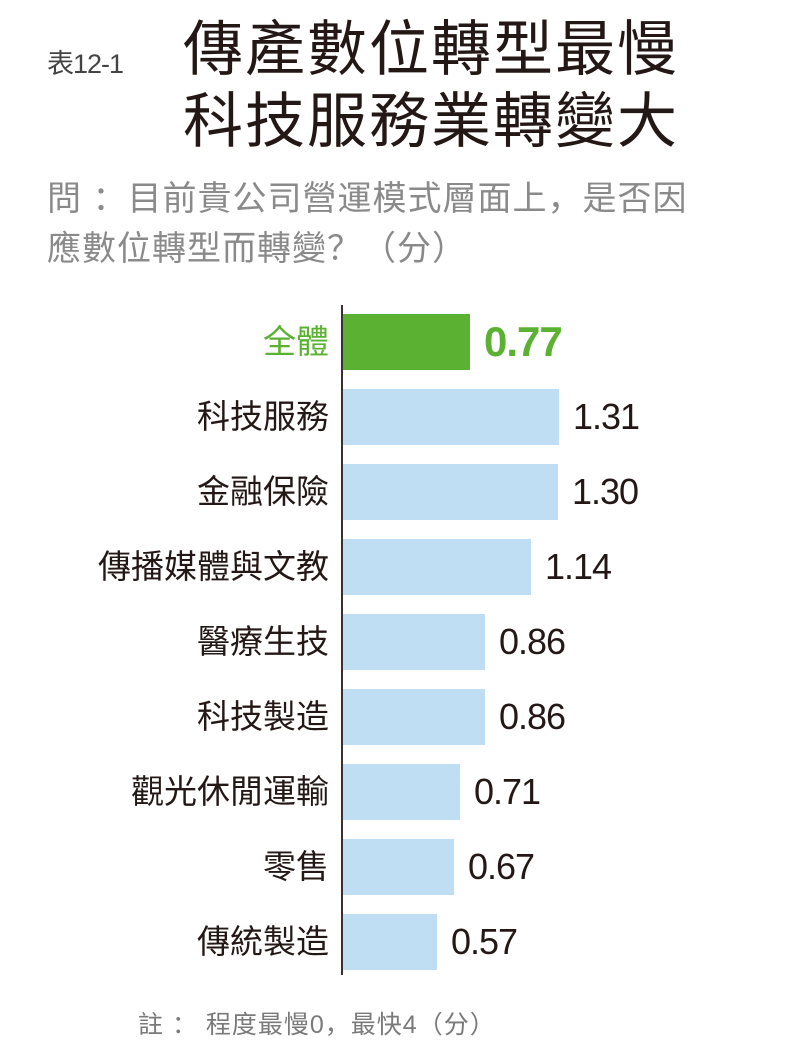 This screenshot has height=1060, width=792. Describe the element at coordinates (523, 341) in the screenshot. I see `value-label: 0.77` at that location.